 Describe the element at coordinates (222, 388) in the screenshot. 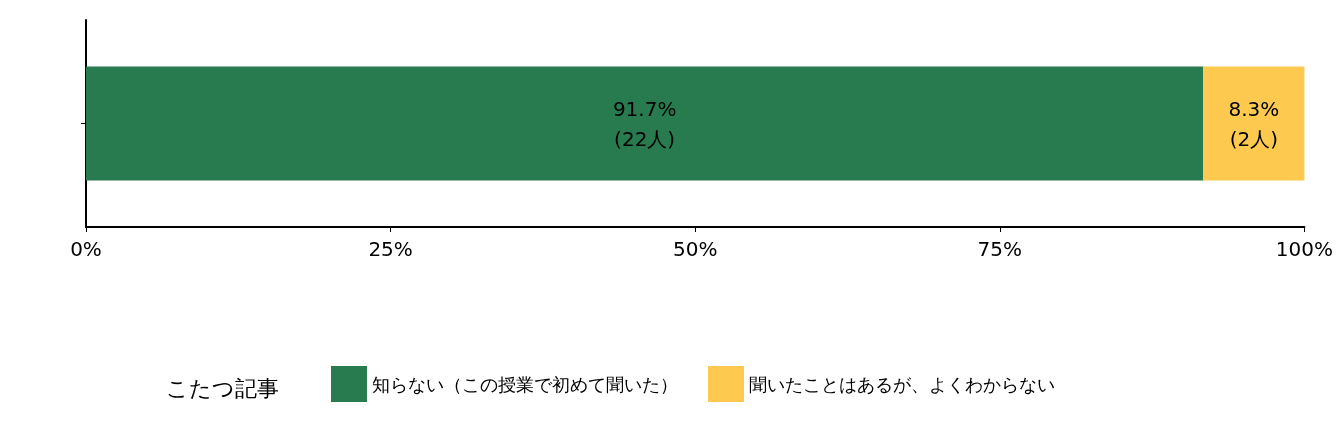

I see `legend-title: こたつ記事` at that location.